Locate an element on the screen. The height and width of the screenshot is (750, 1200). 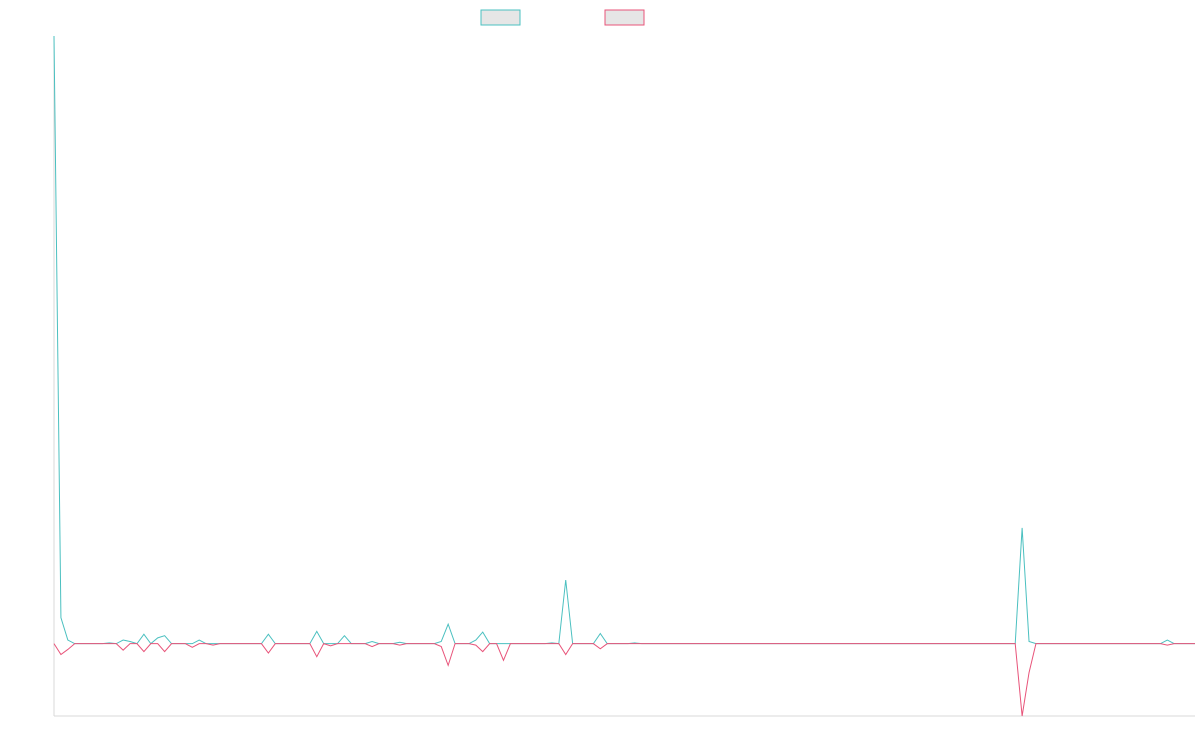
legend is located at coordinates (562, 17).